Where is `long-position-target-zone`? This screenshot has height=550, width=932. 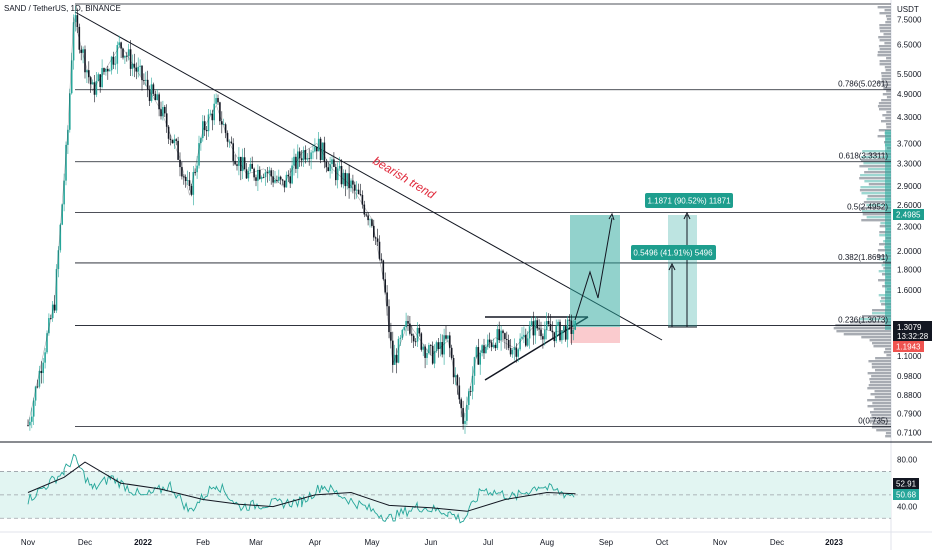
long-position-target-zone is located at coordinates (595, 271).